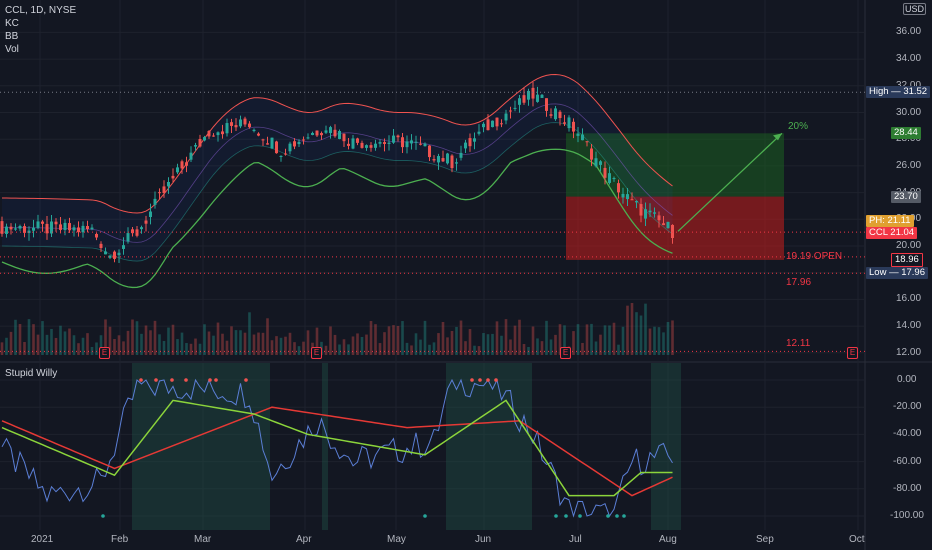 The height and width of the screenshot is (550, 932). What do you see at coordinates (31, 373) in the screenshot?
I see `indicator-title: Stupid Willy` at bounding box center [31, 373].